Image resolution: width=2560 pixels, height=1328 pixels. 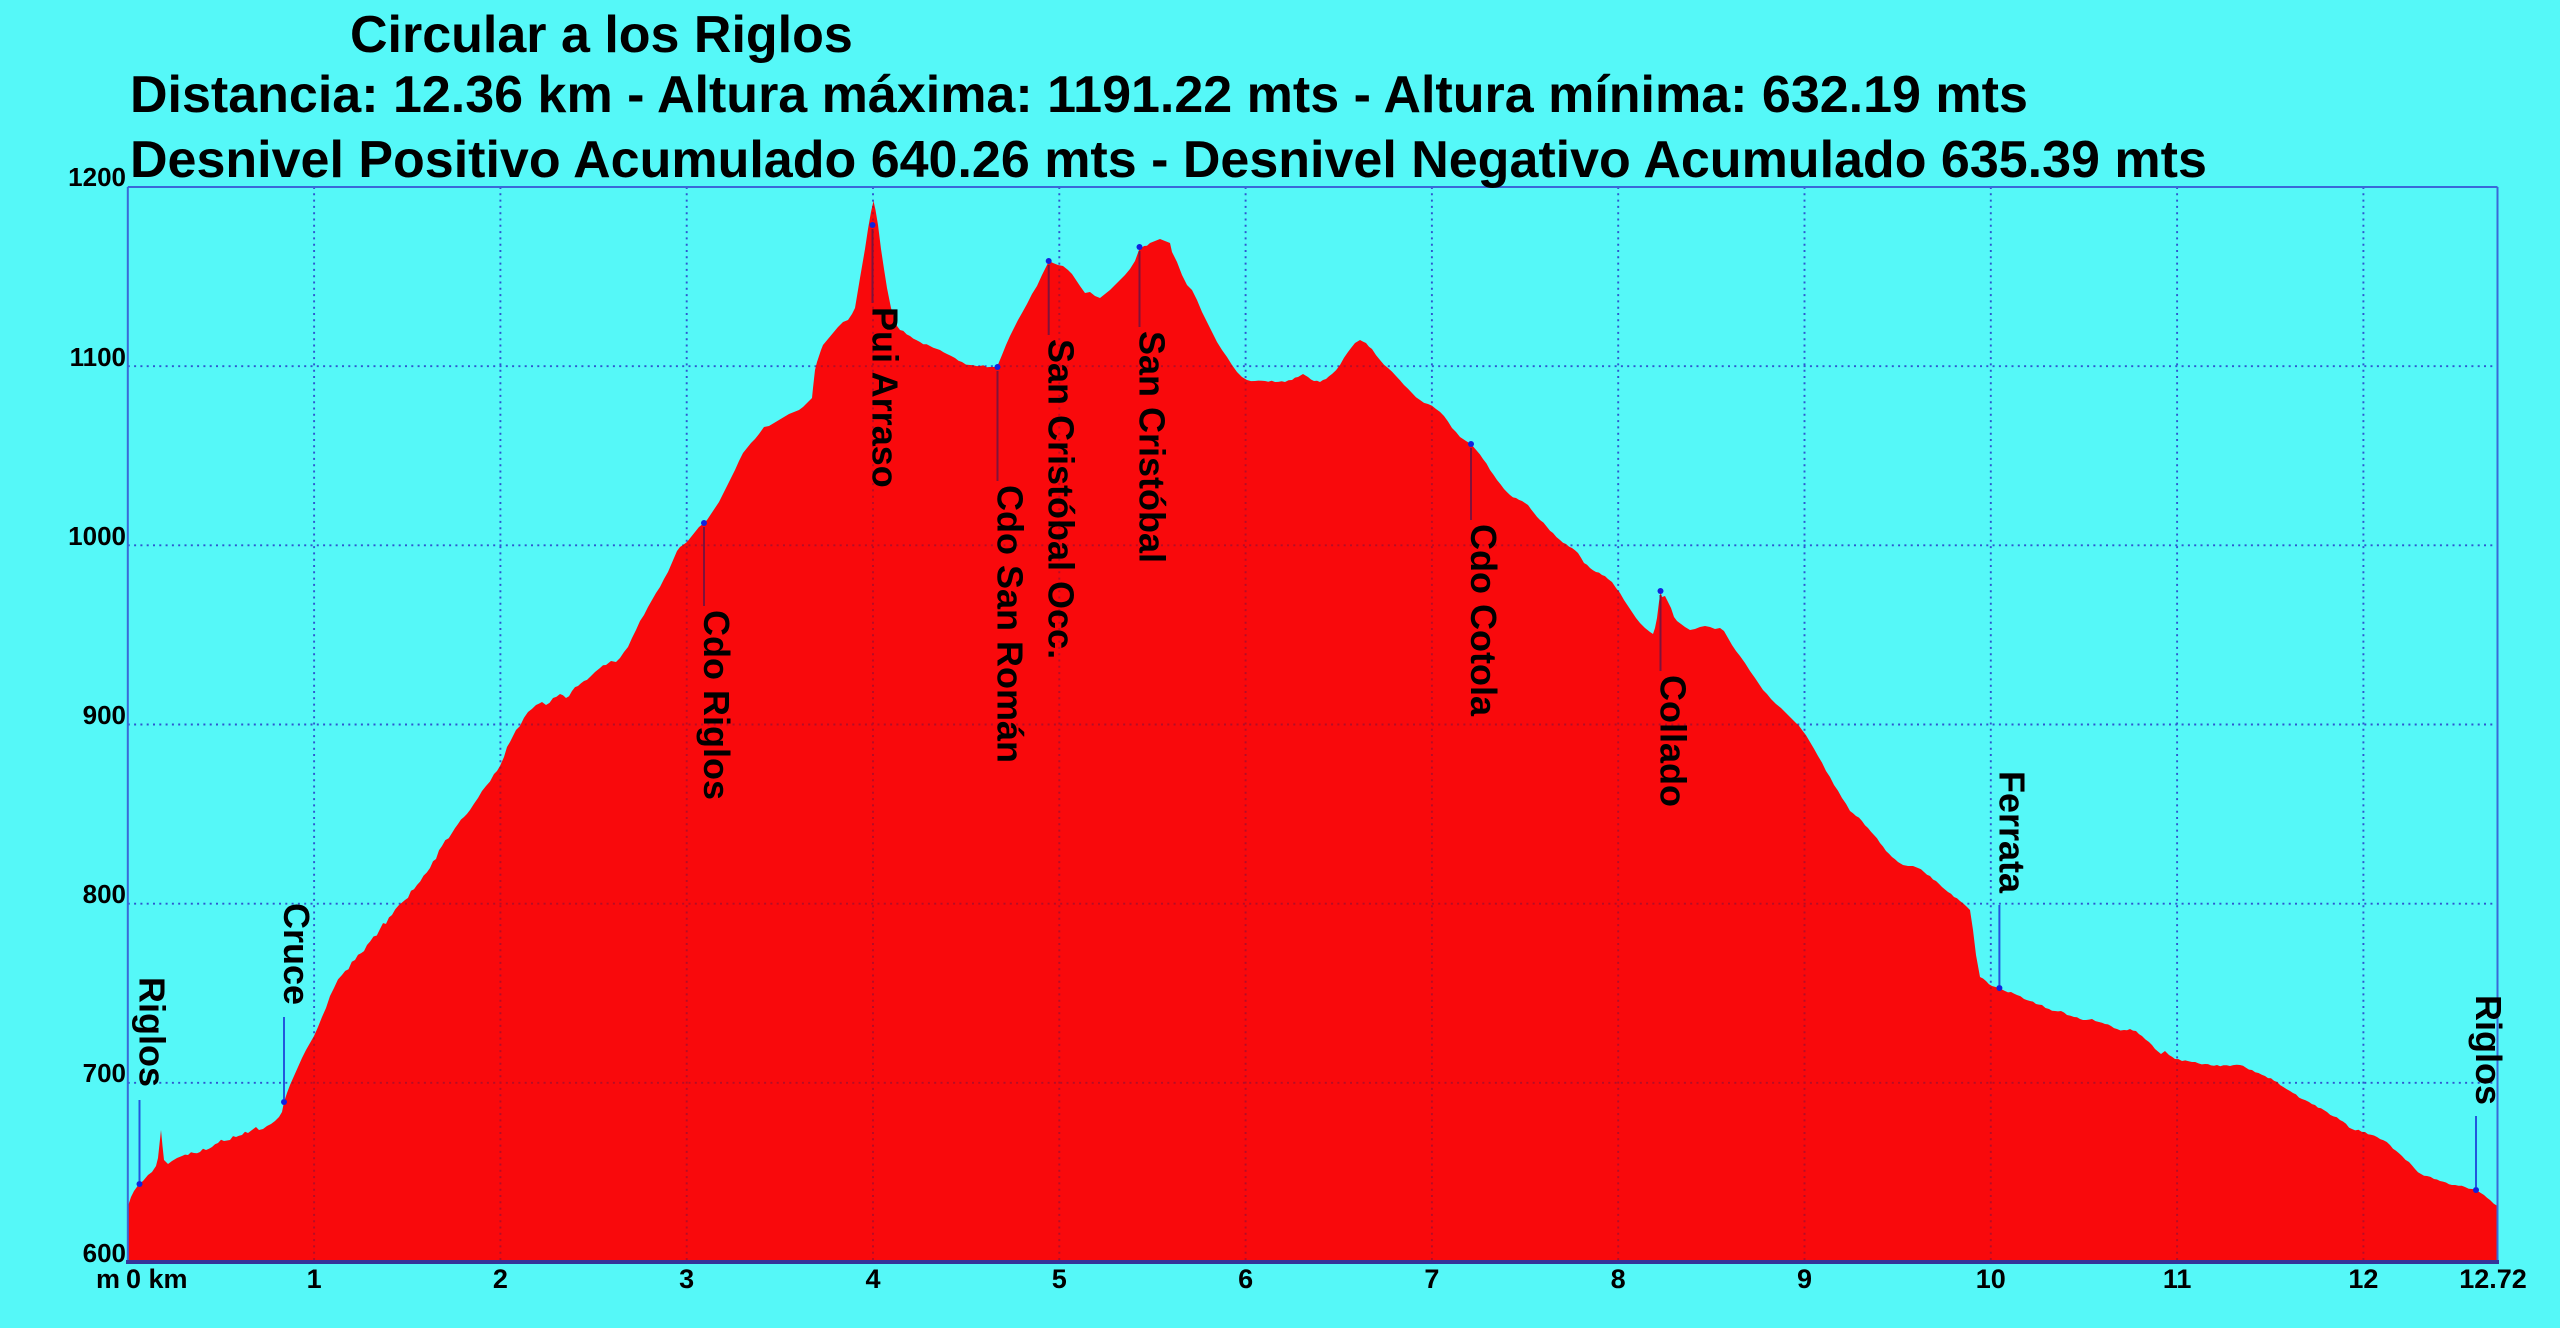 What do you see at coordinates (104, 715) in the screenshot?
I see `svg-text: 900` at bounding box center [104, 715].